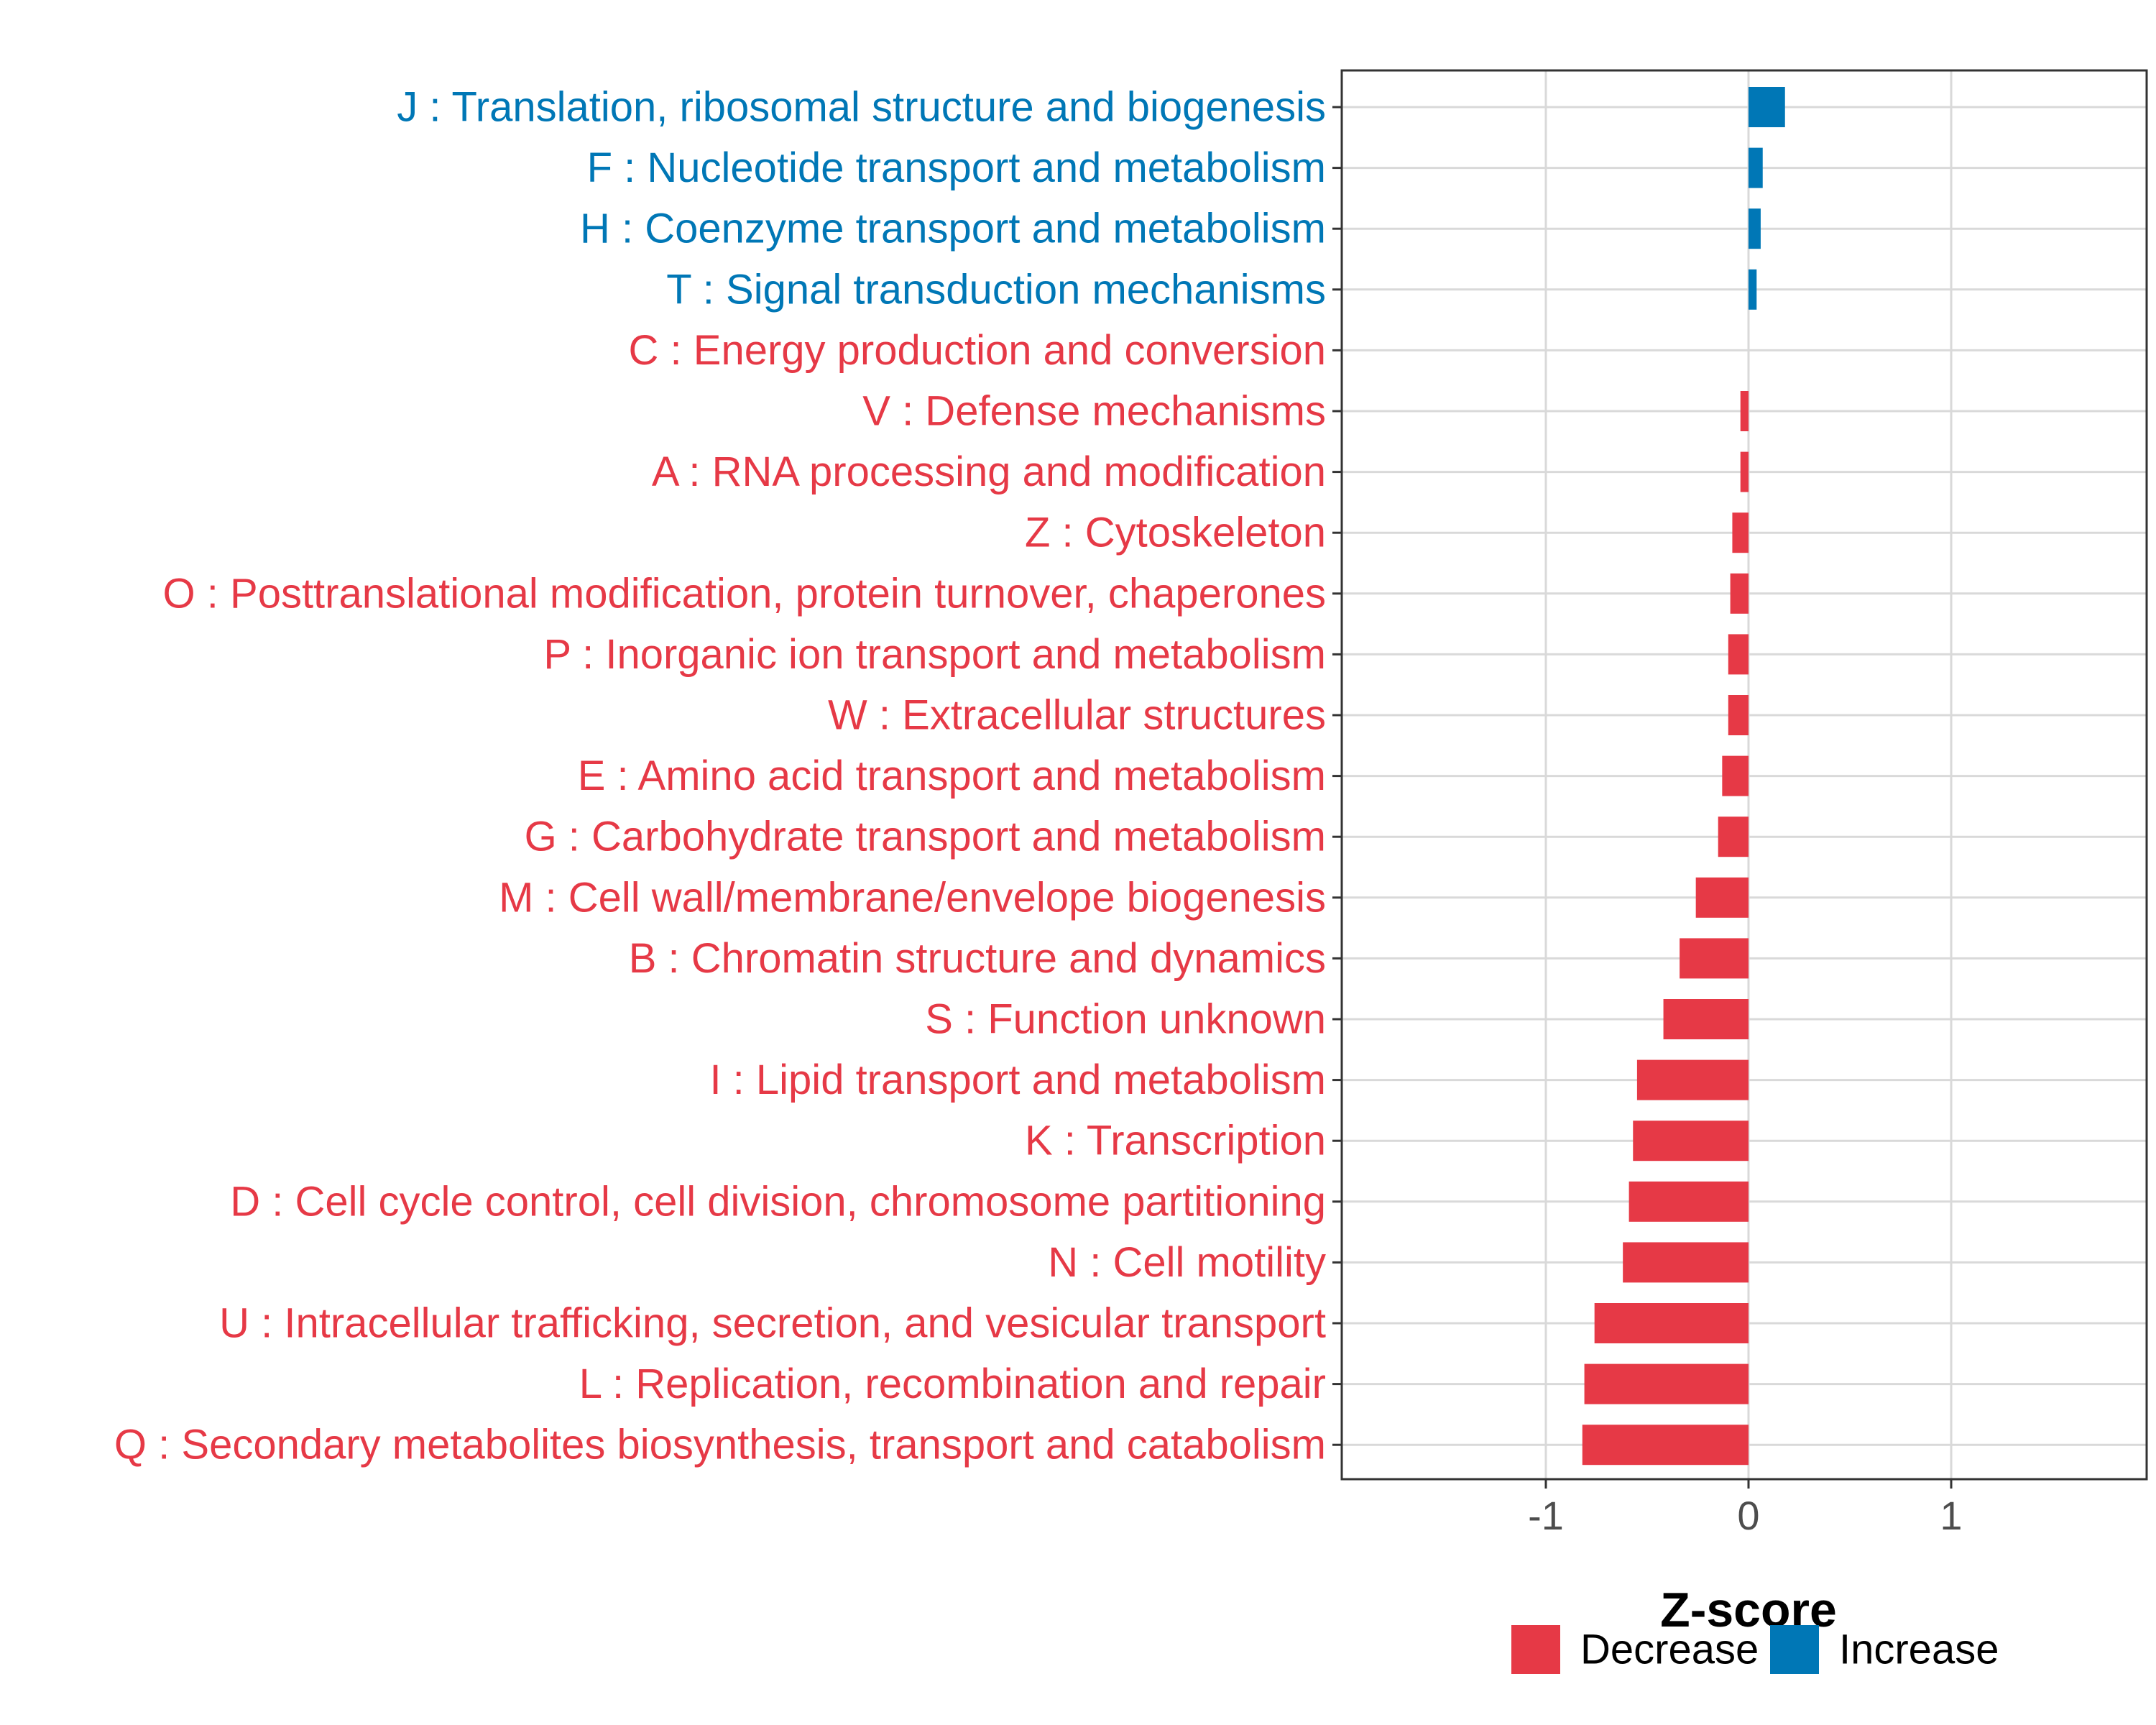 The width and height of the screenshot is (2156, 1725). I want to click on category-label: C : Energy production and conversion, so click(977, 350).